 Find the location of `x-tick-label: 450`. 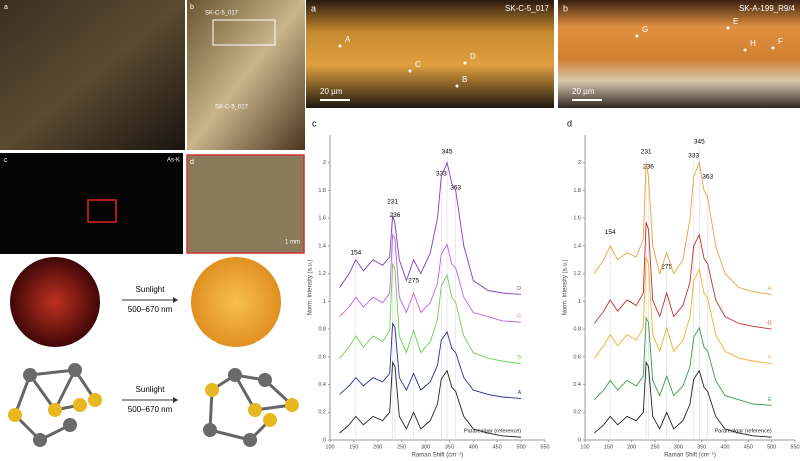

x-tick-label: 450 is located at coordinates (497, 447).